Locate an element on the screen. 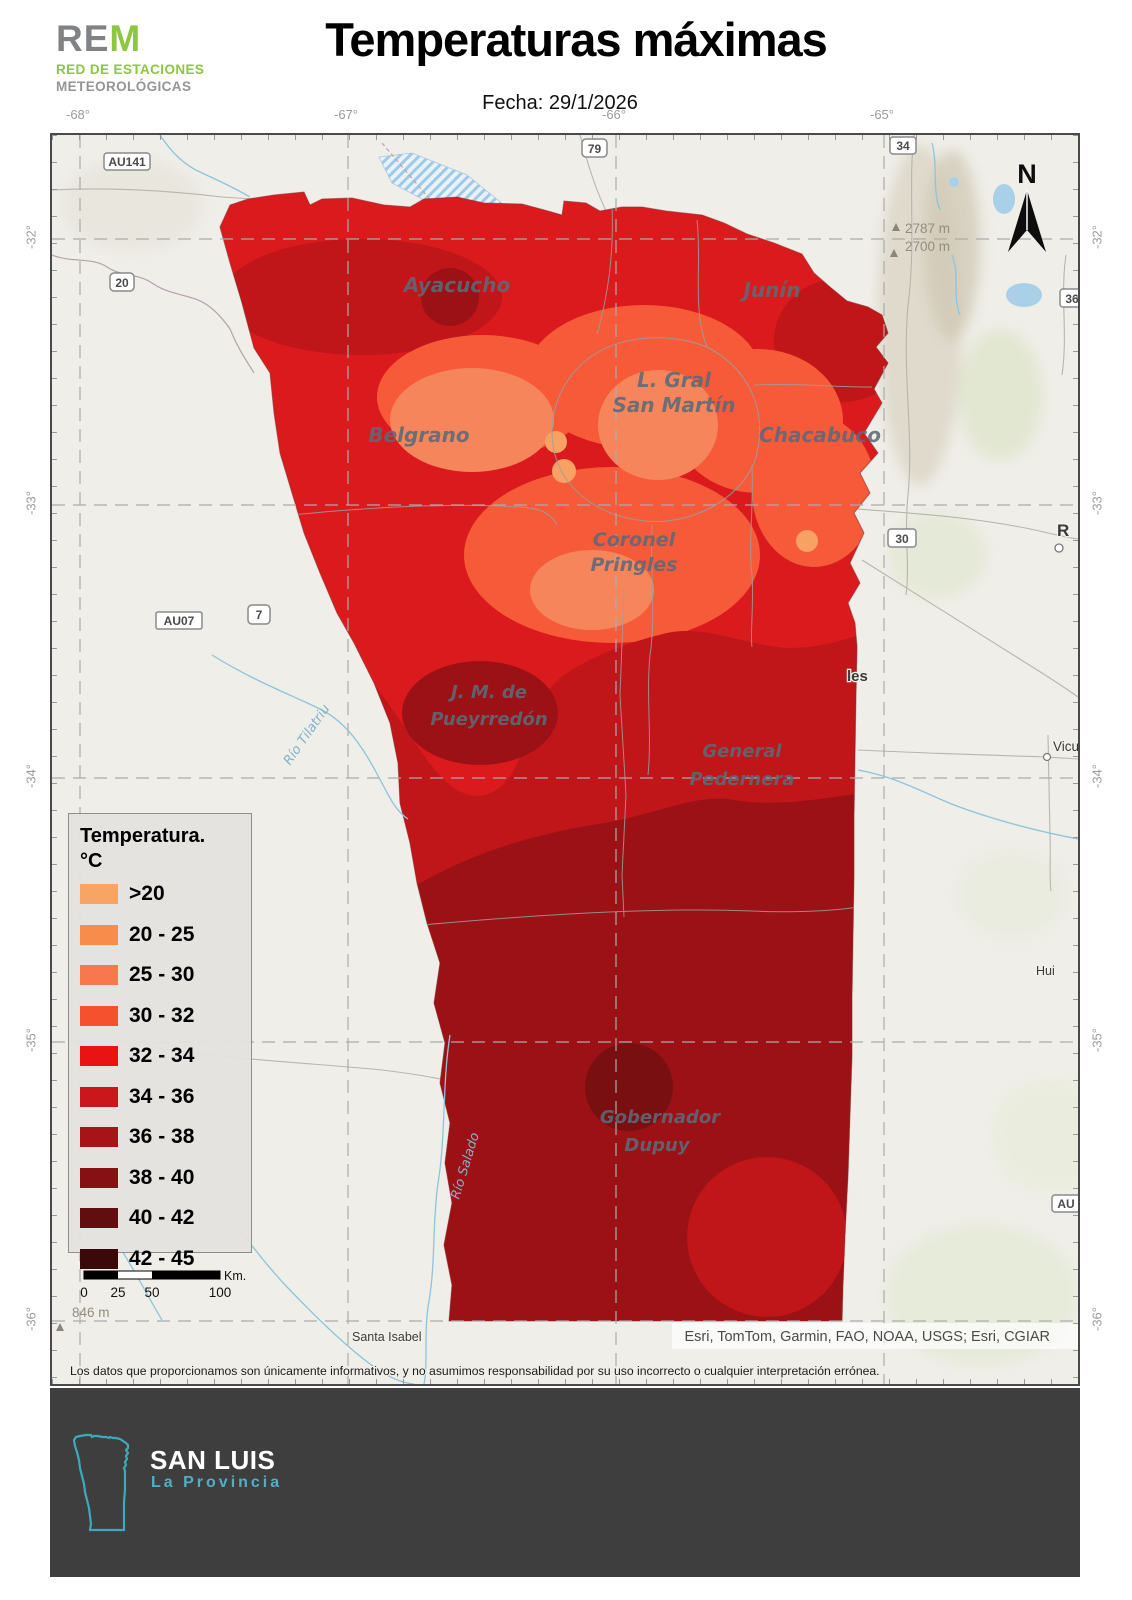  legend-item: >20 is located at coordinates (165, 894).